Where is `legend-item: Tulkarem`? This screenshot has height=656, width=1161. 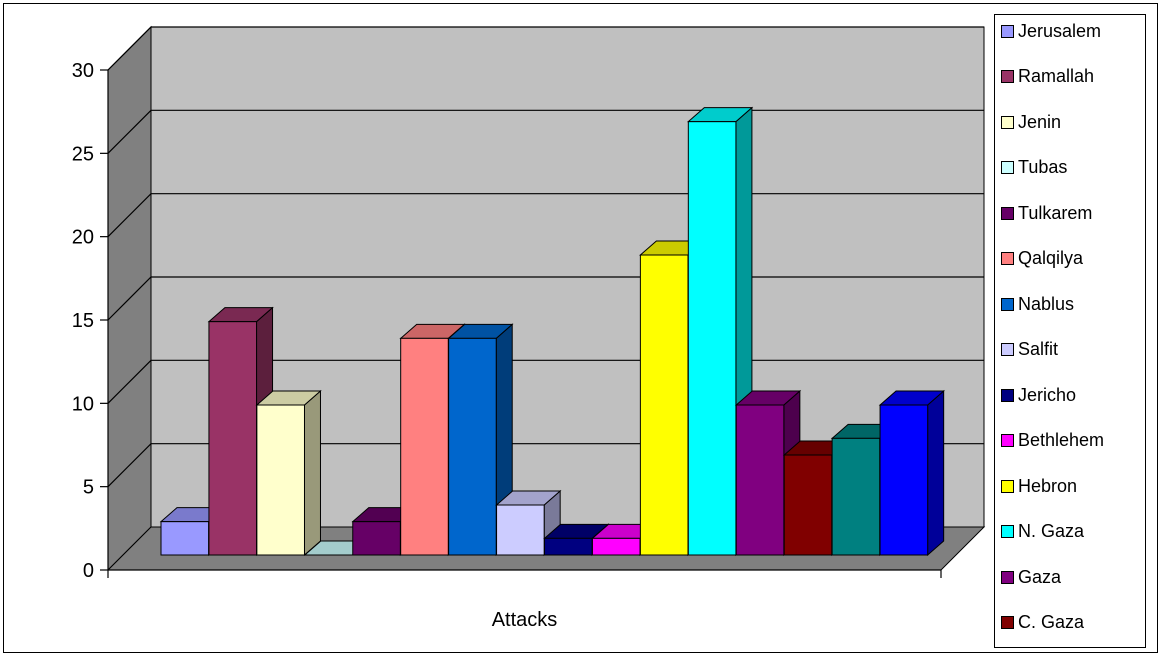 legend-item: Tulkarem is located at coordinates (1046, 213).